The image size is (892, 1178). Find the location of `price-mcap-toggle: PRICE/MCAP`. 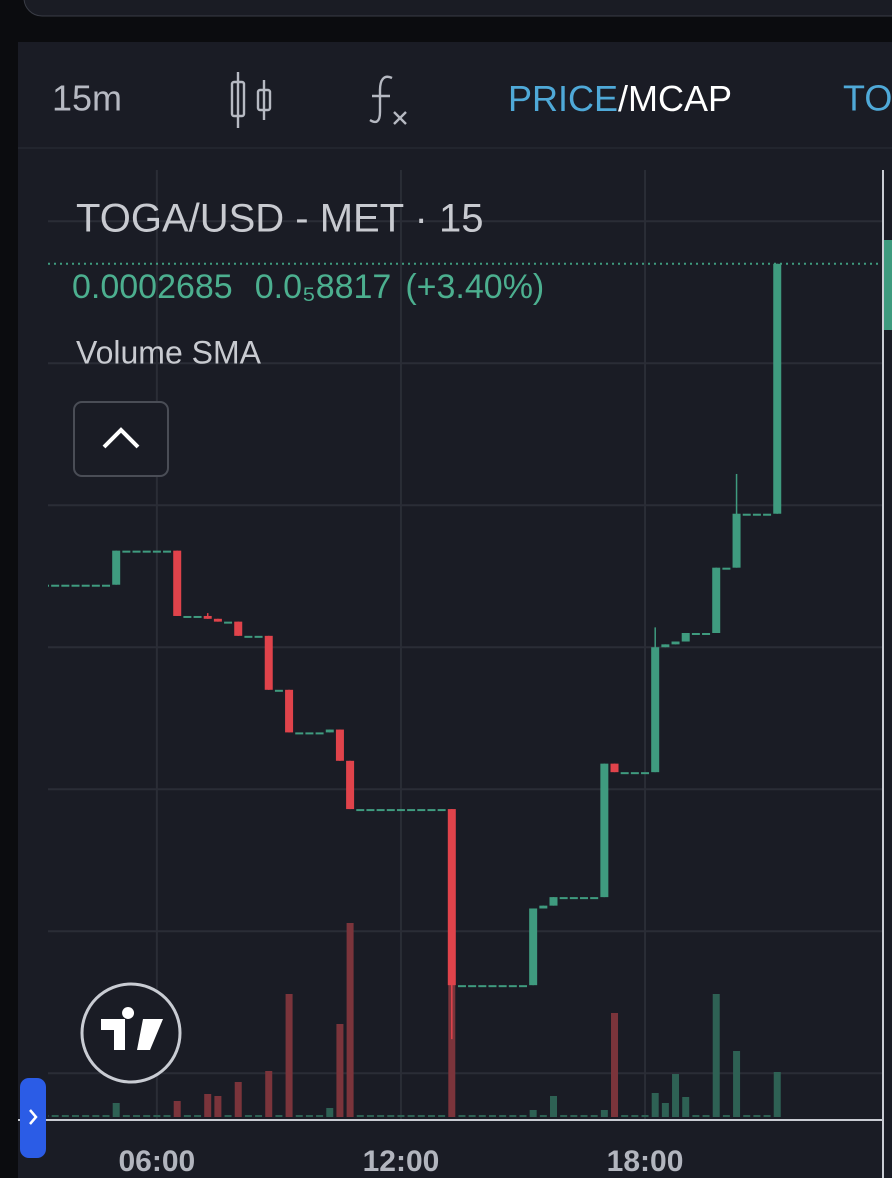

price-mcap-toggle: PRICE/MCAP is located at coordinates (620, 98).